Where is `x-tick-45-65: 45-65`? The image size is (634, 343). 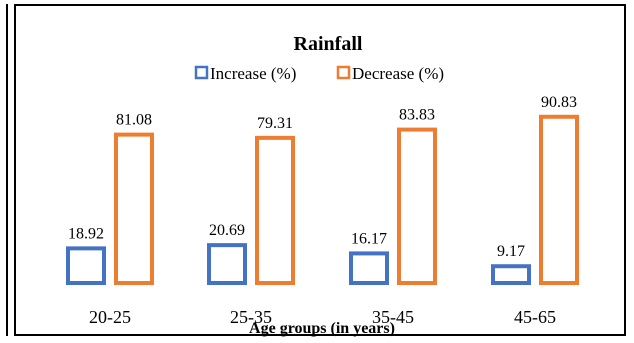
x-tick-45-65: 45-65 is located at coordinates (535, 317).